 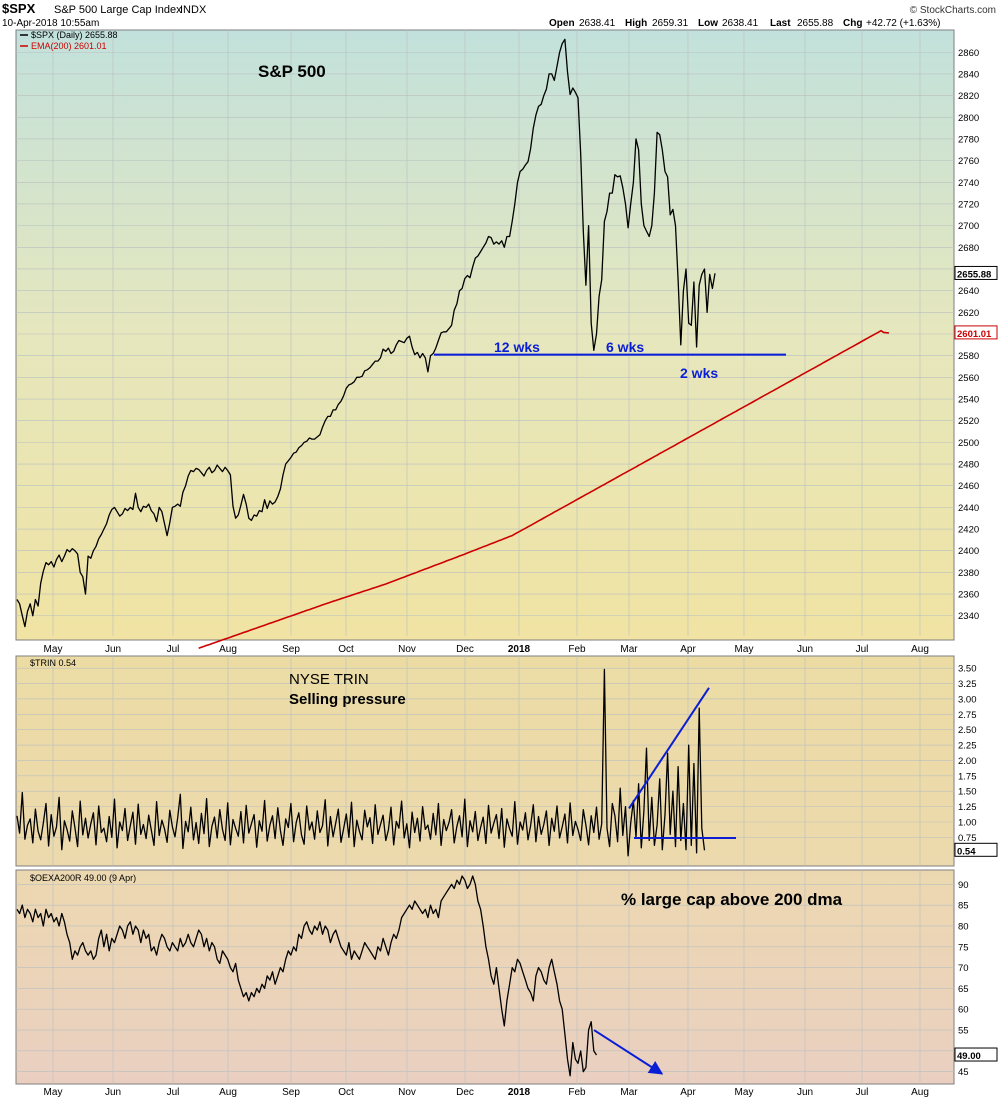 I want to click on low-value: 2638.41, so click(x=740, y=23).